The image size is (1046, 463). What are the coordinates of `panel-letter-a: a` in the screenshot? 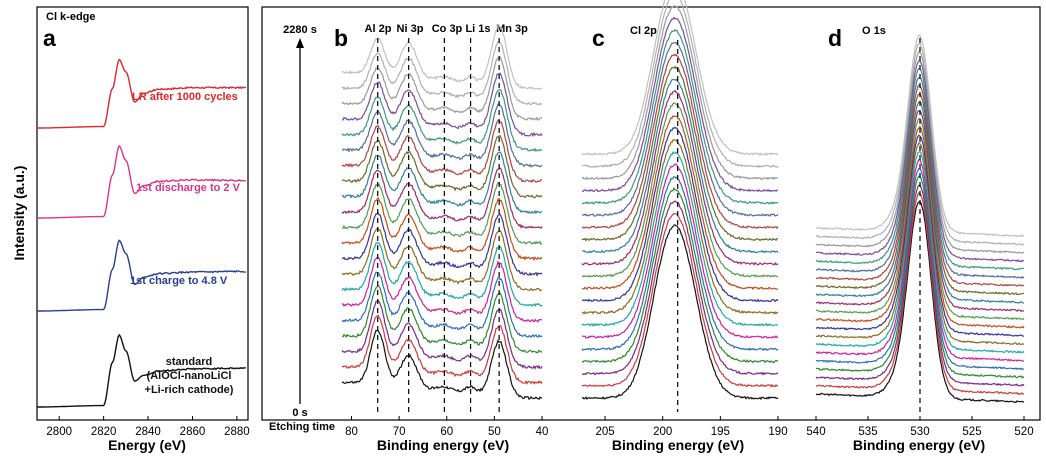 It's located at (49, 38).